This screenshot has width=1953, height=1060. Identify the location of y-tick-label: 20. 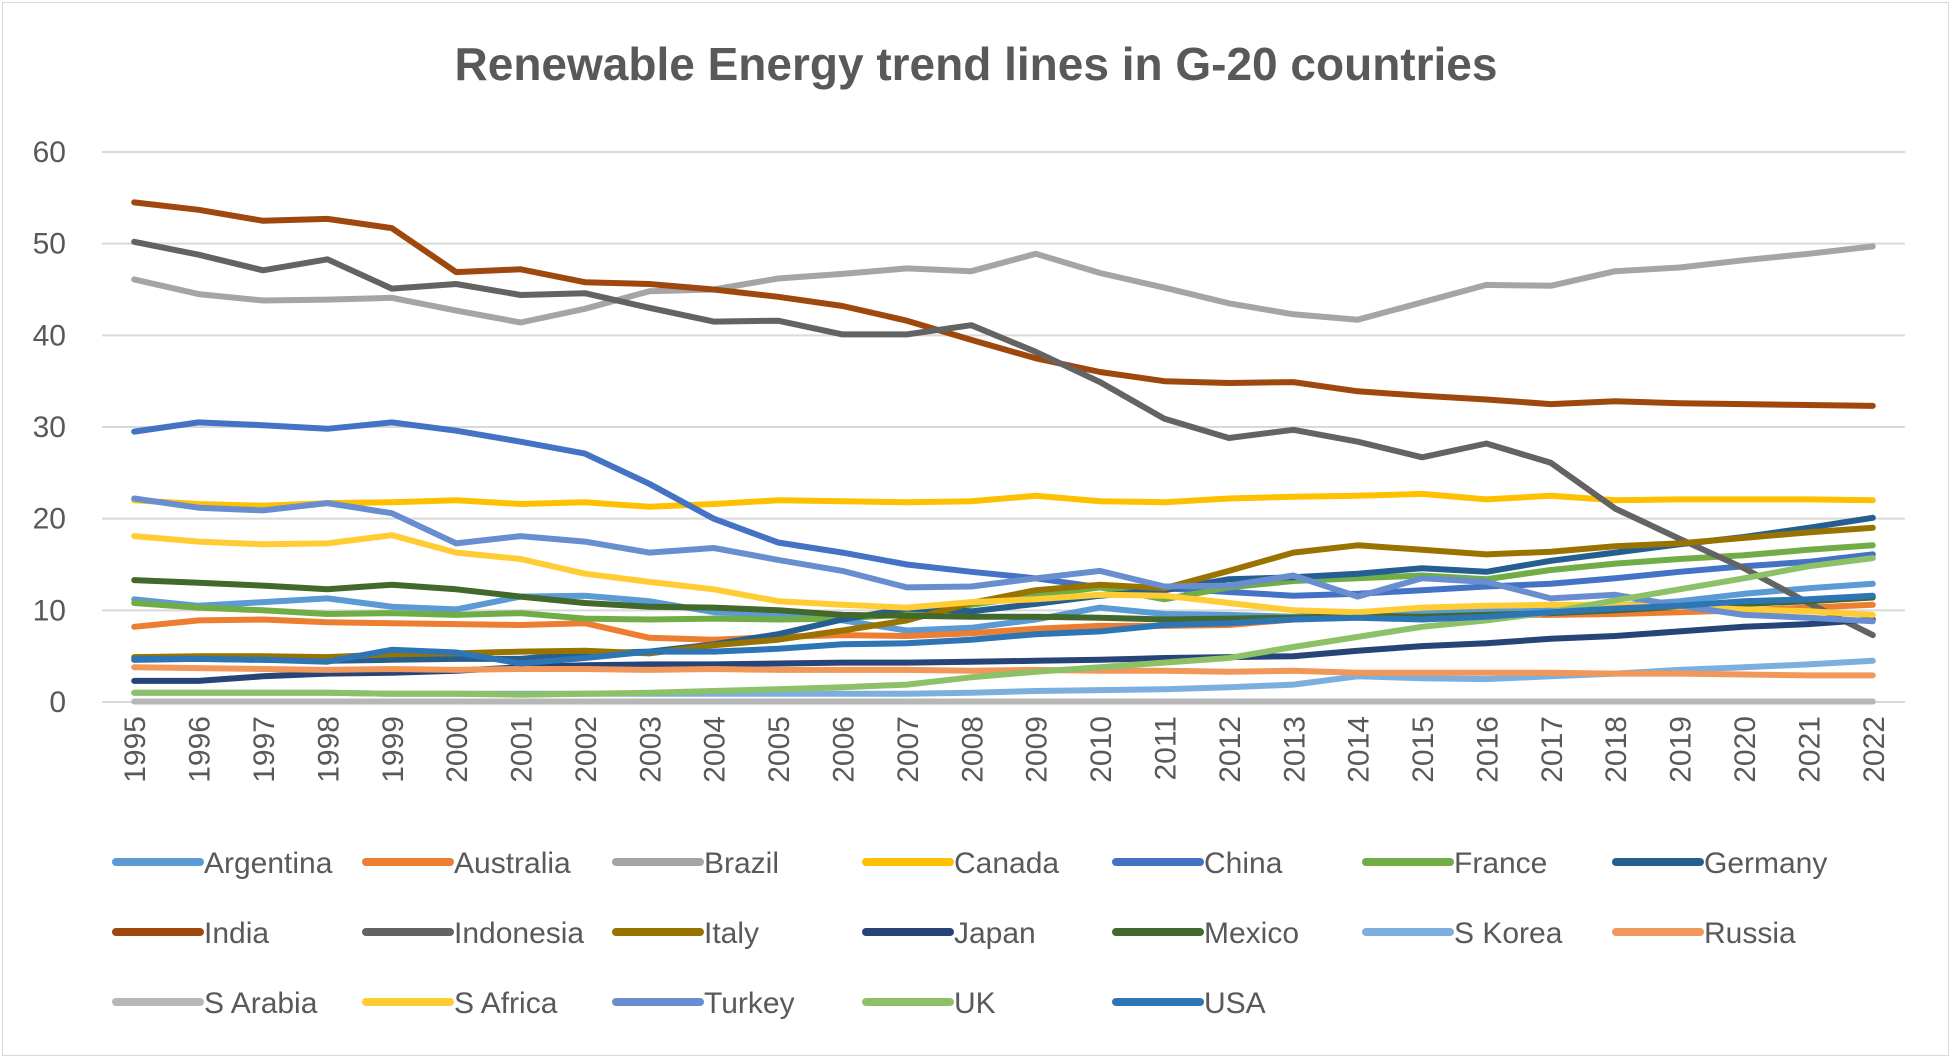
(49, 519).